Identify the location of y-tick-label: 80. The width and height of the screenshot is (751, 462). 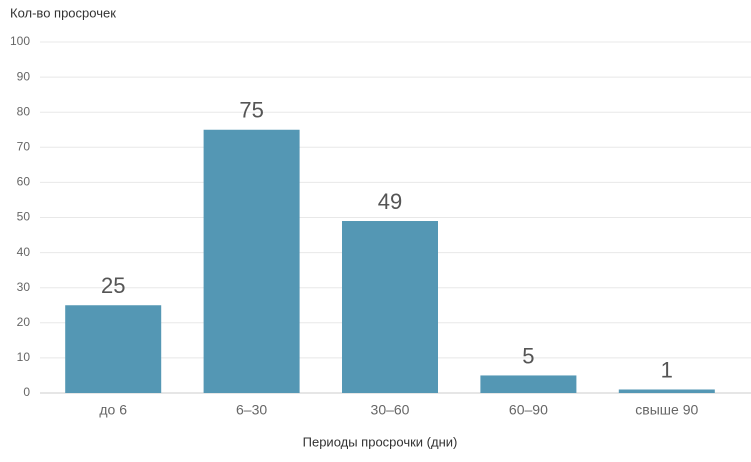
(24, 111).